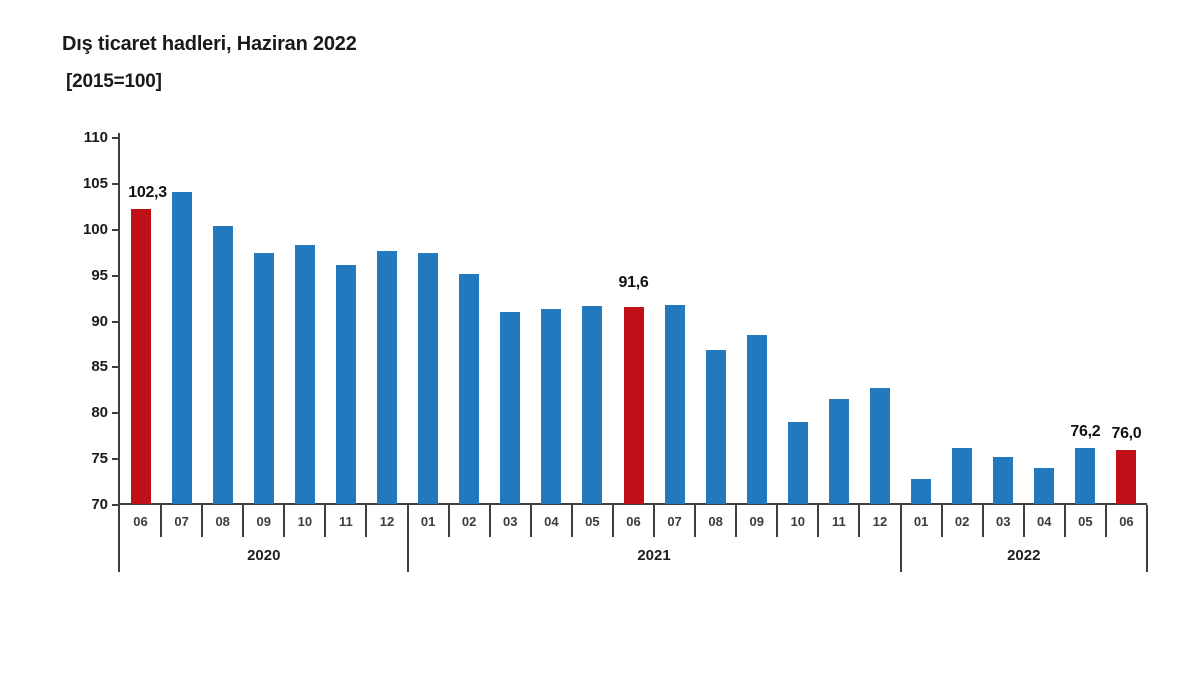  I want to click on y-axis-tick-label: 95, so click(99, 275).